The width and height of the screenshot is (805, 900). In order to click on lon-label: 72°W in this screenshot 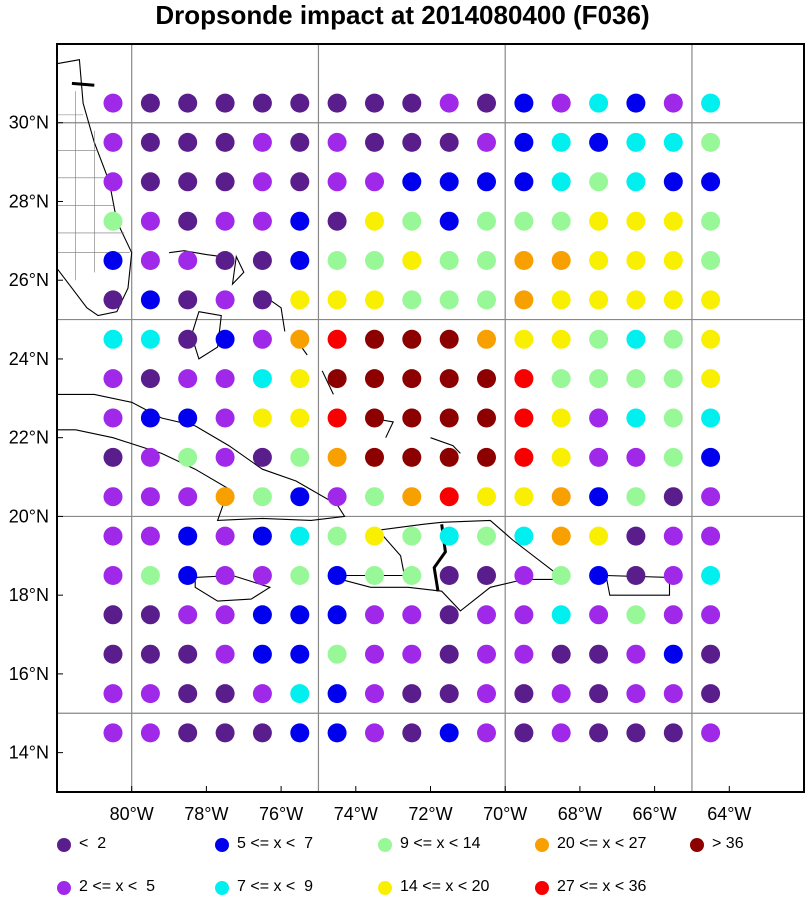, I will do `click(430, 814)`.